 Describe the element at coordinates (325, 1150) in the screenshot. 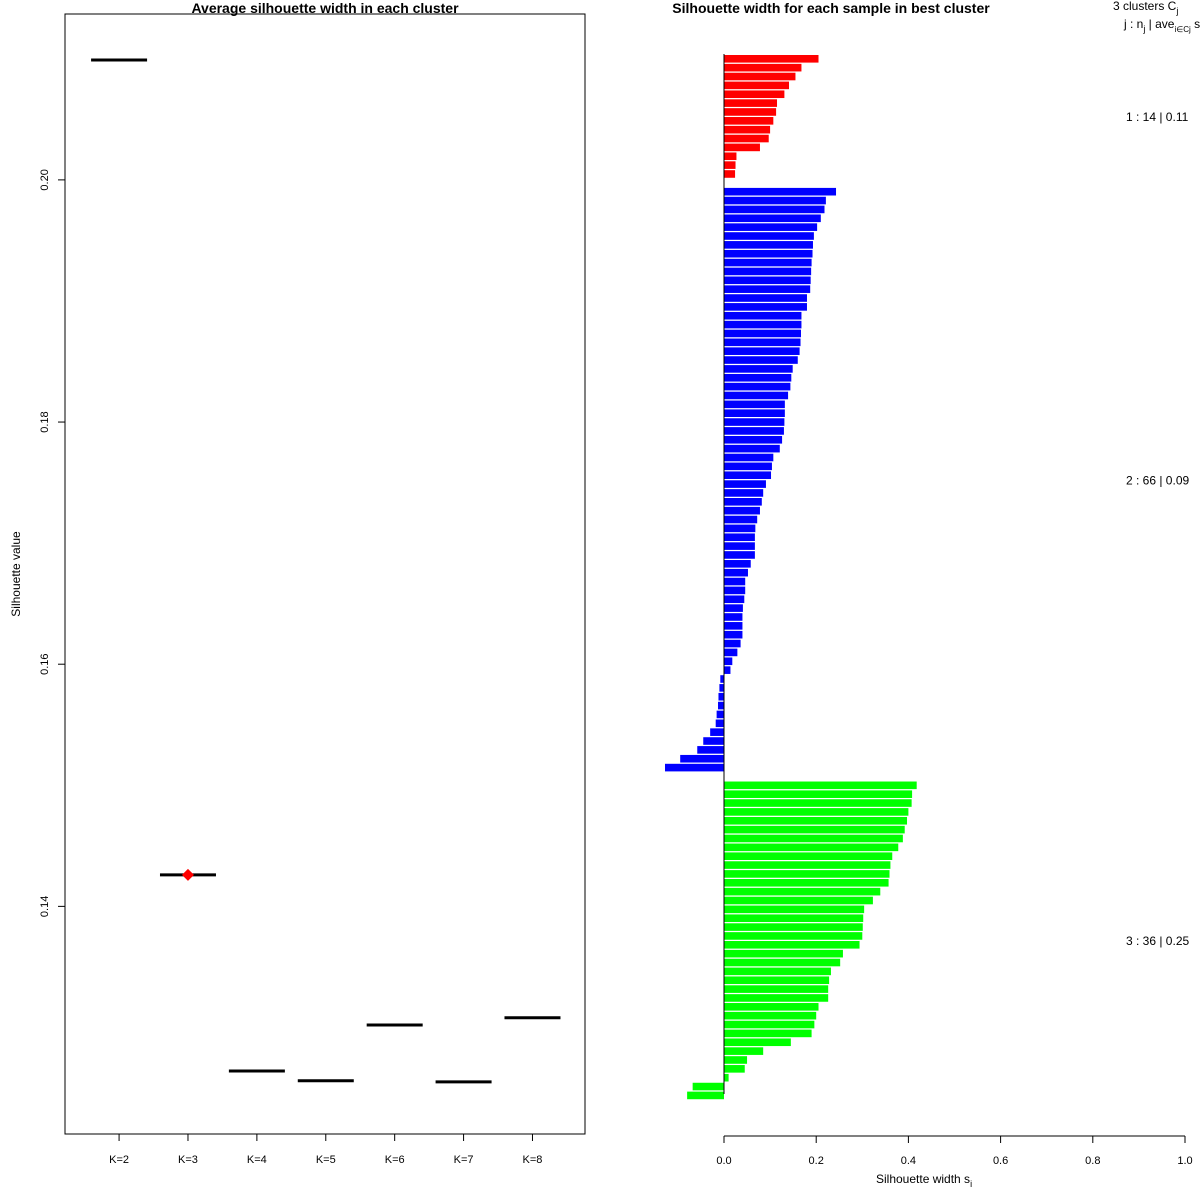

I see `left-x-axis: K=2 K=3 K=4 K=5 K=6 K=7 K=8` at that location.